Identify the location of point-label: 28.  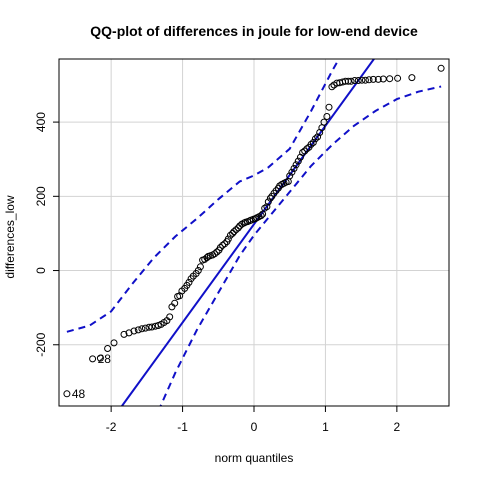
(105, 359).